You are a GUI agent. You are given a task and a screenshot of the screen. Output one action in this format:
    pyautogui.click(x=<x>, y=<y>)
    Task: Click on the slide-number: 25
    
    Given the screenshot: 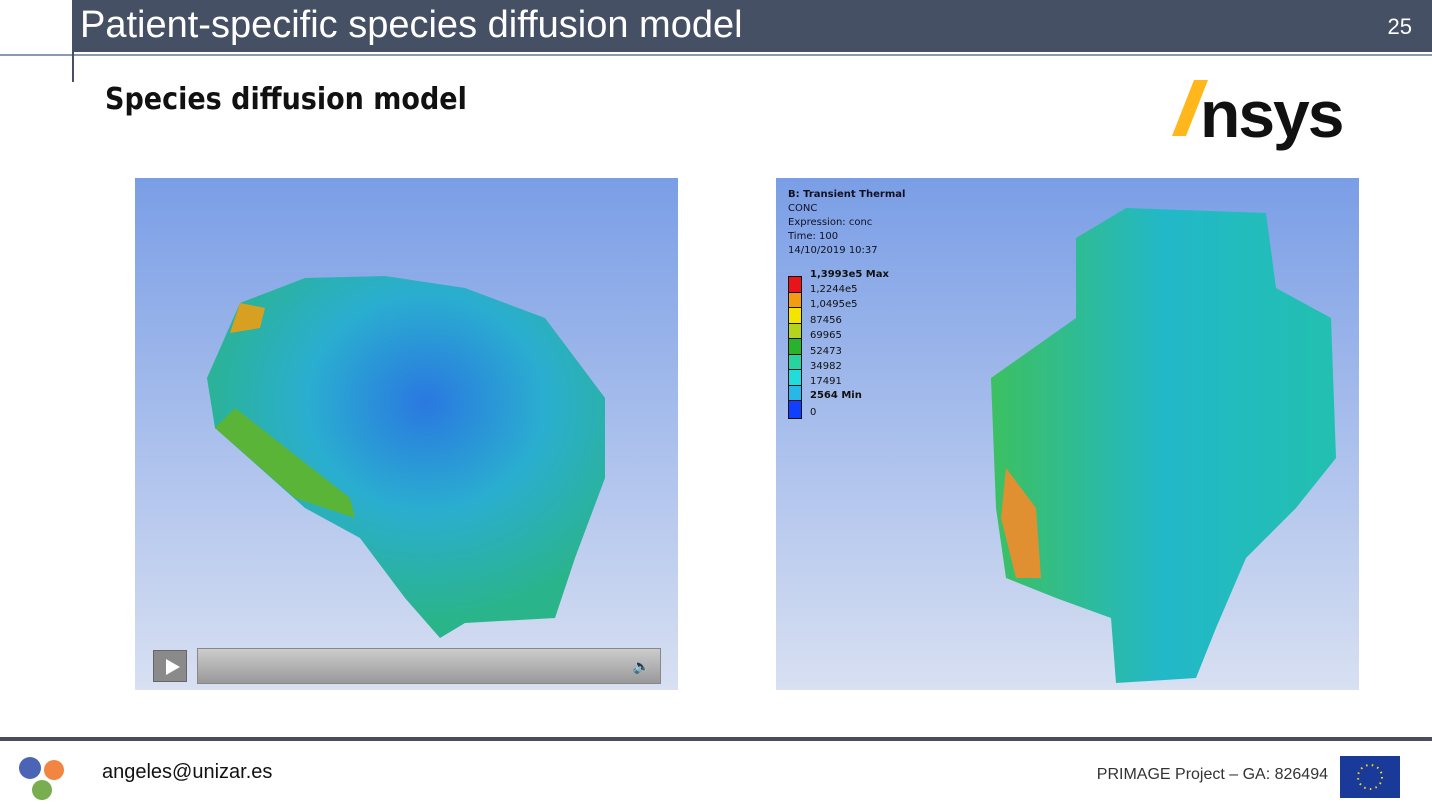 What is the action you would take?
    pyautogui.click(x=1399, y=26)
    